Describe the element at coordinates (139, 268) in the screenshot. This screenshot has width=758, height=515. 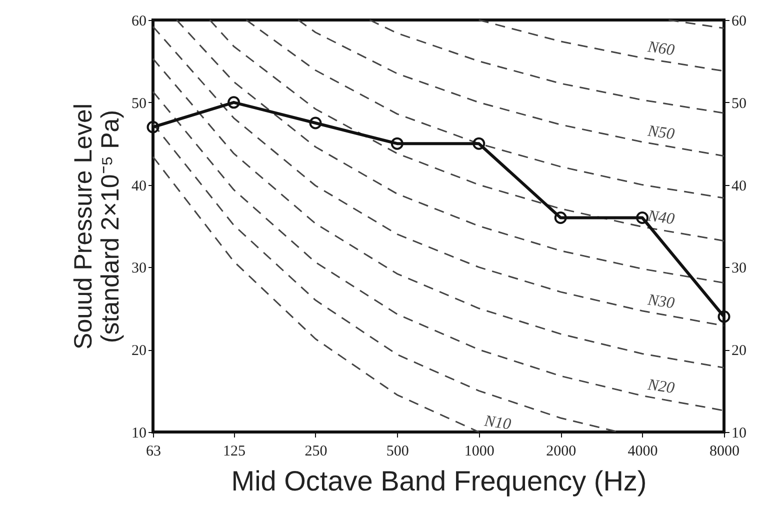
I see `y-tick-label: 30` at that location.